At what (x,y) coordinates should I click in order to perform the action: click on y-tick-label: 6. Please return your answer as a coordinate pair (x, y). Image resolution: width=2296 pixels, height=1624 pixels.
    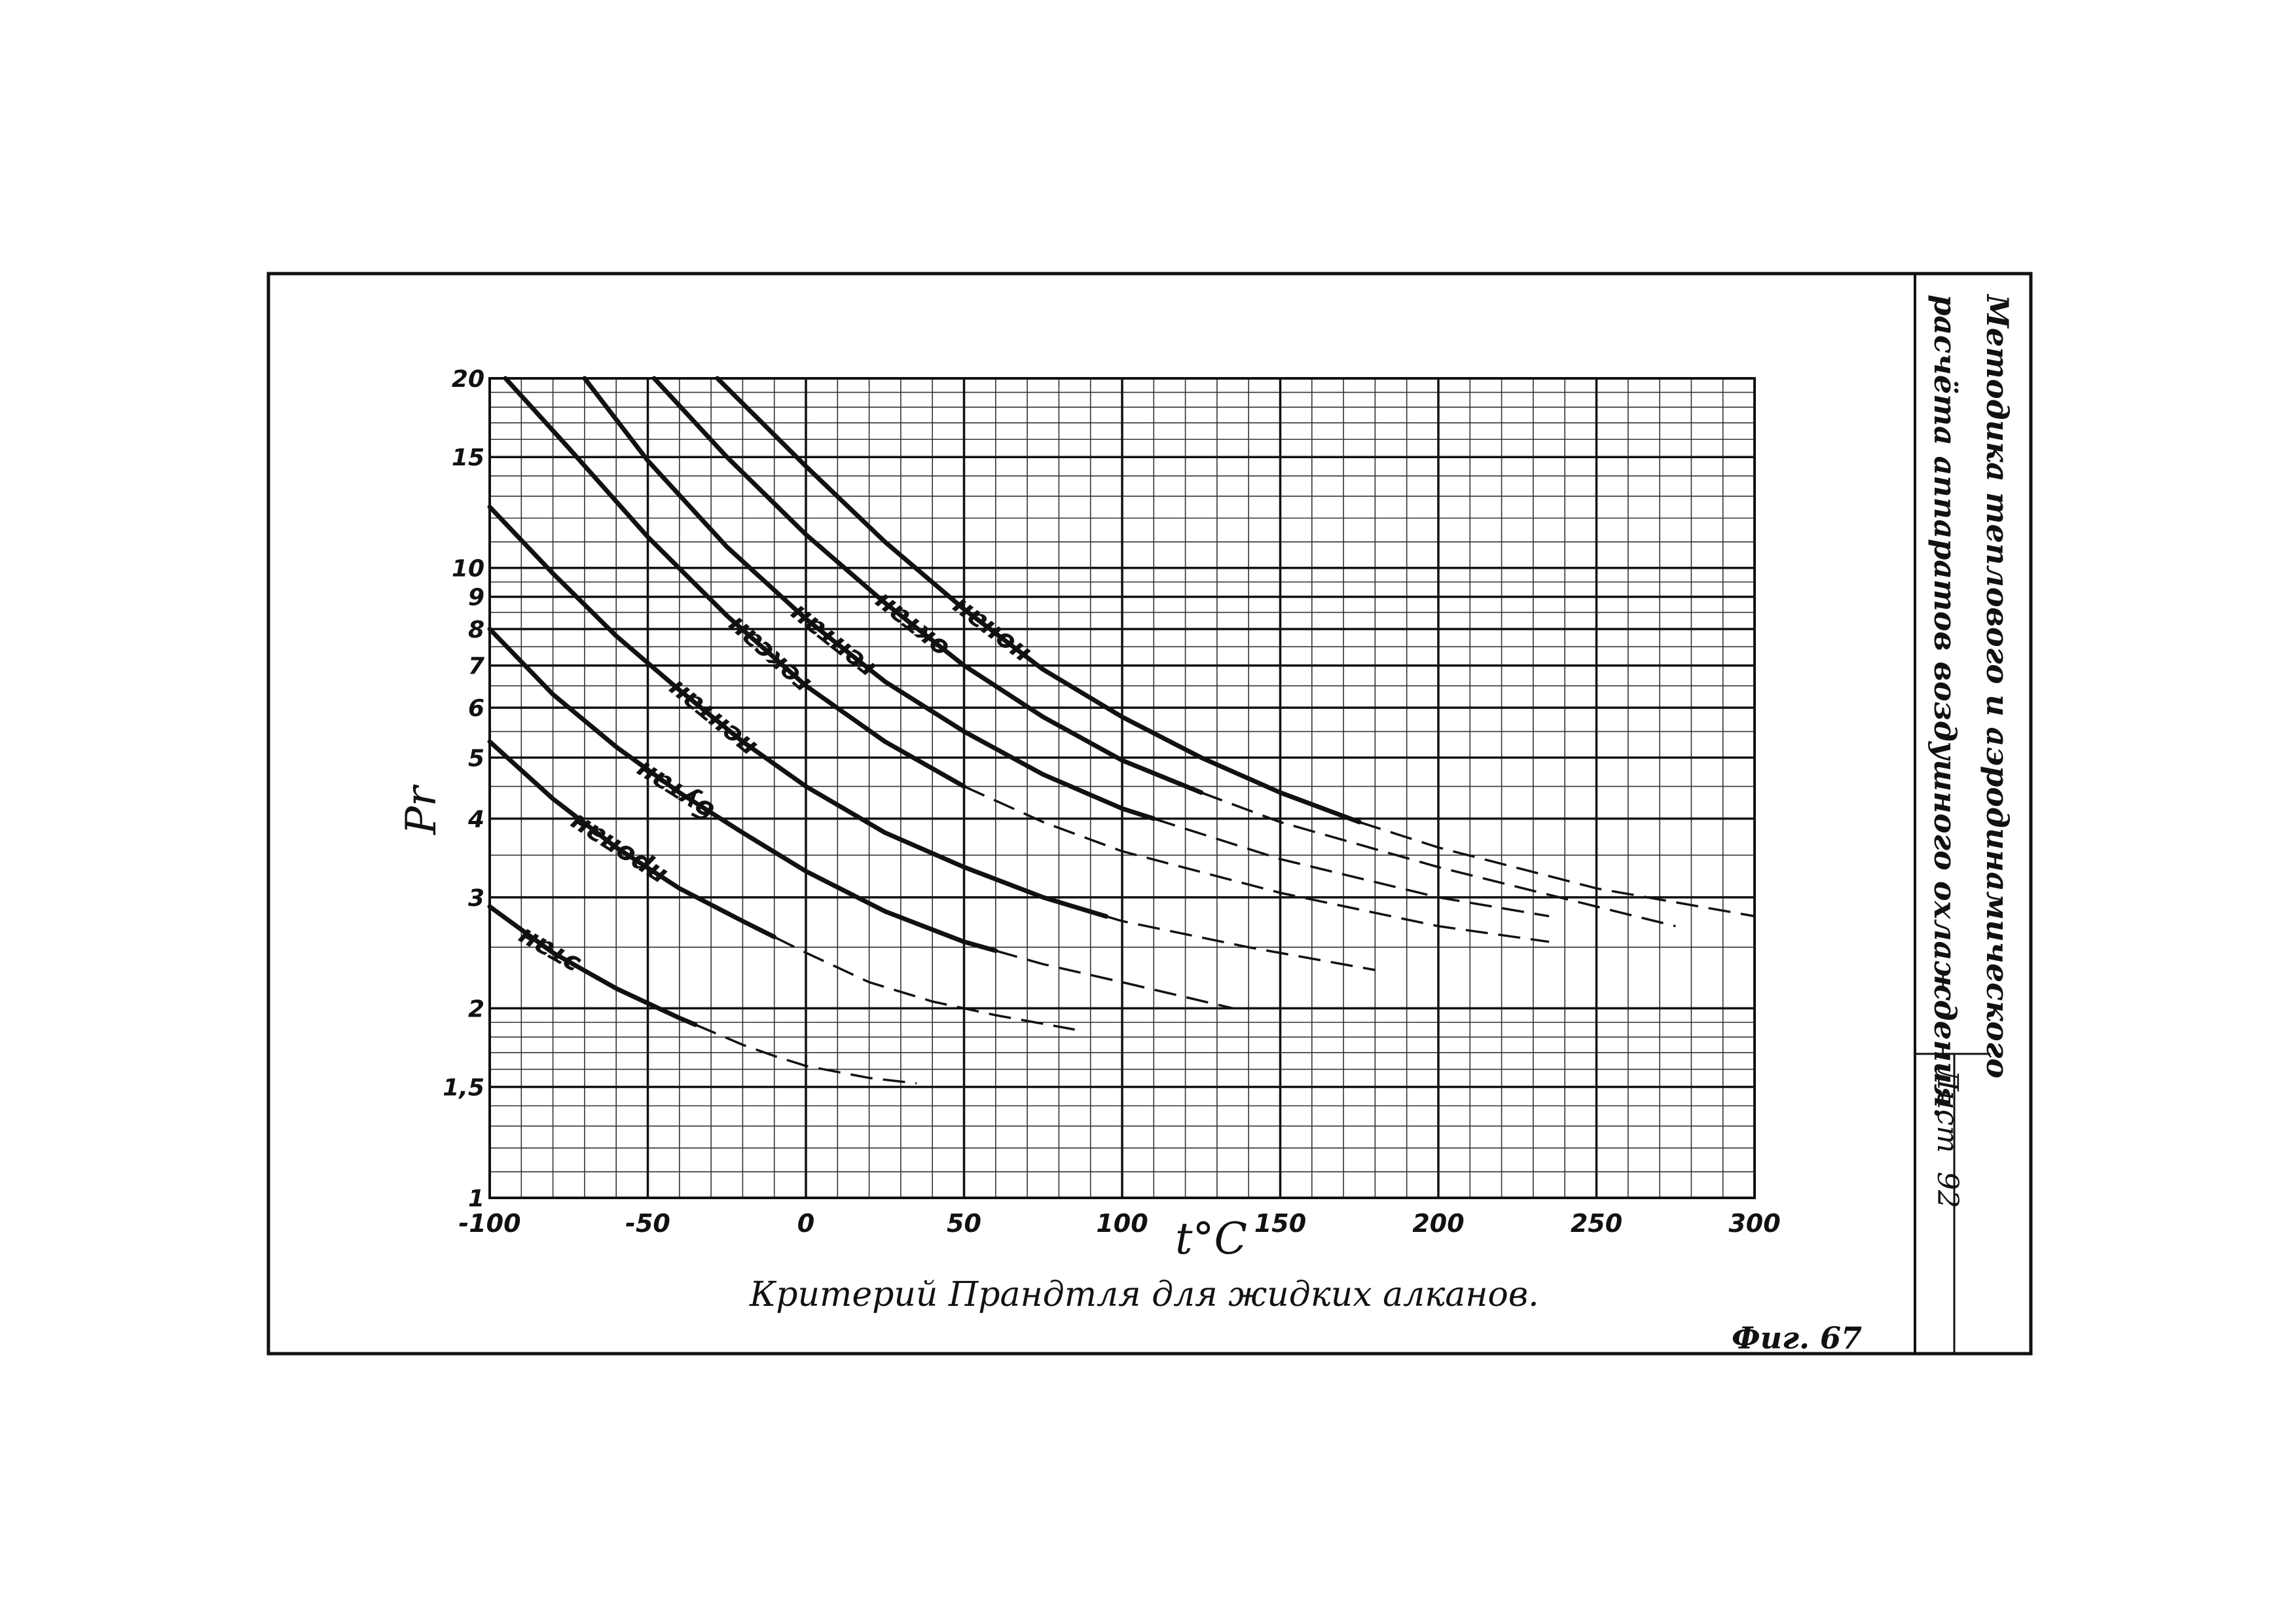
    Looking at the image, I should click on (476, 708).